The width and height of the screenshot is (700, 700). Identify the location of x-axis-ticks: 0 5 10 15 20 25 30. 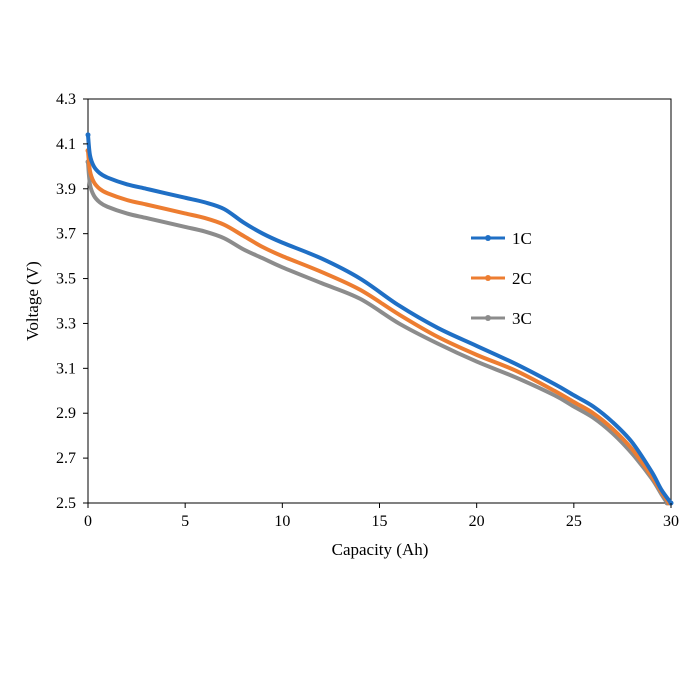
(381, 516).